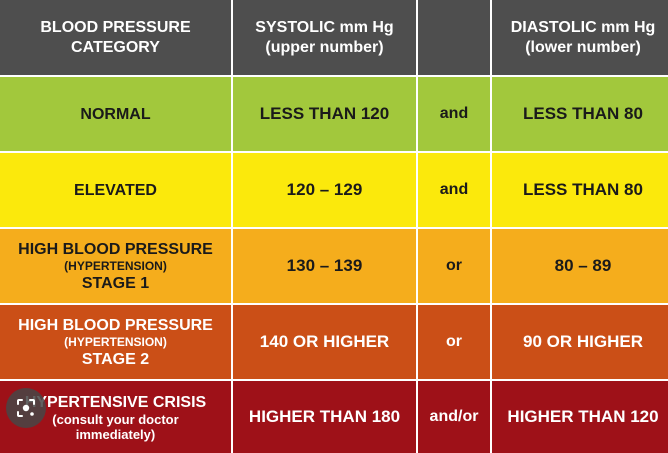 This screenshot has height=453, width=668. I want to click on conjunction-normal: and, so click(454, 114).